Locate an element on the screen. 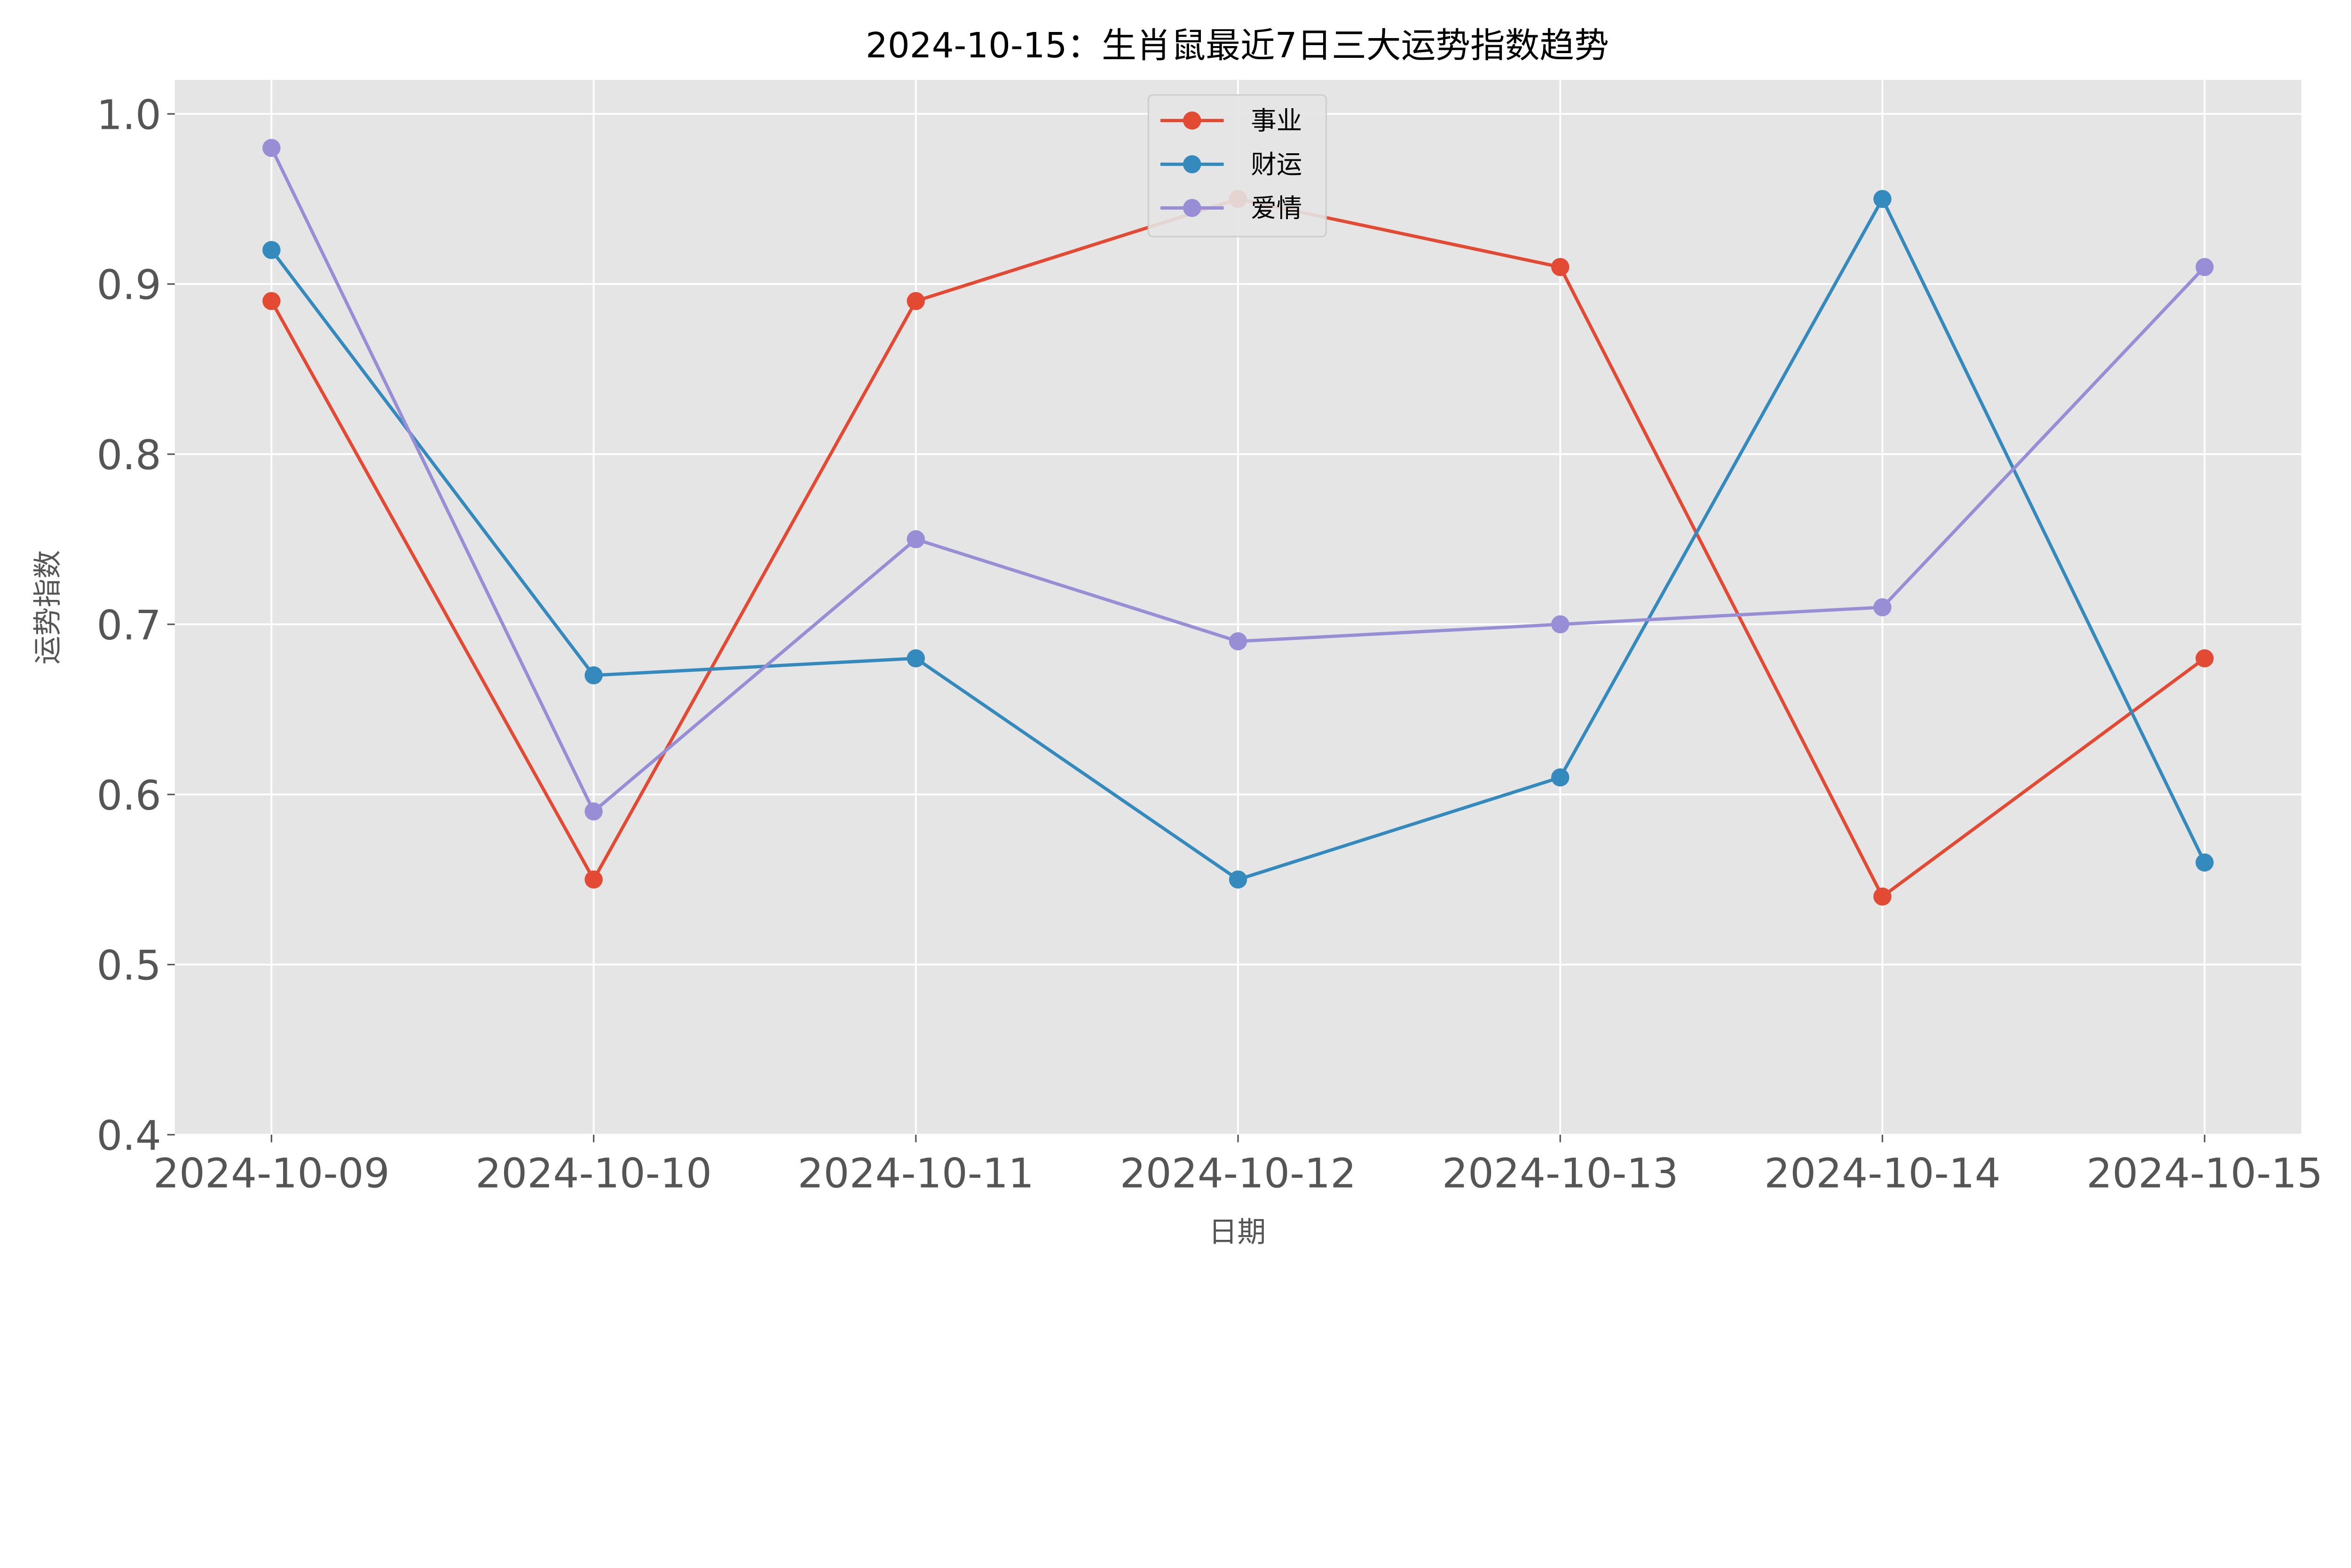  legend-label: 财运 is located at coordinates (1276, 165).